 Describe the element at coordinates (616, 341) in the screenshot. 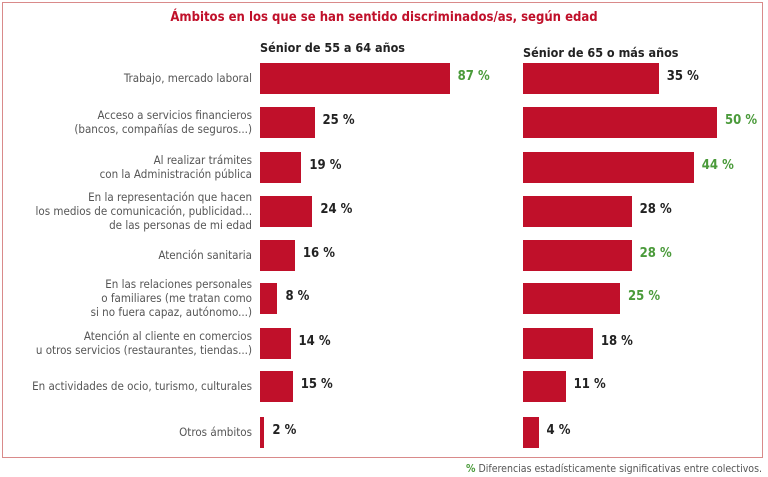

I see `data-label: 18 %` at that location.